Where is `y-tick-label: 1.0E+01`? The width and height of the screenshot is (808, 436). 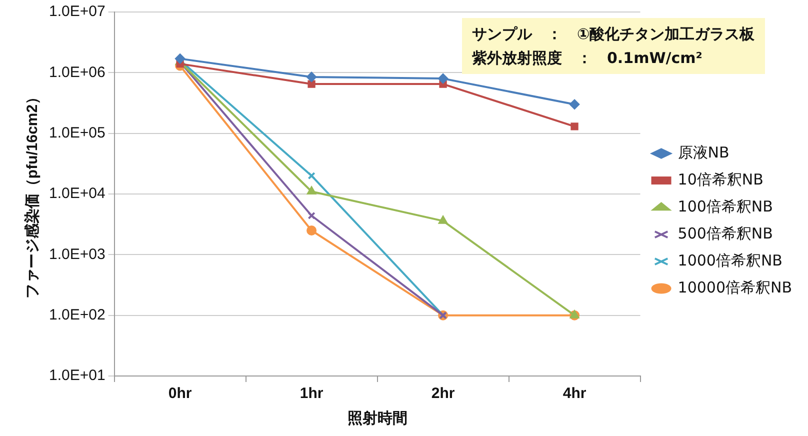
y-tick-label: 1.0E+01 is located at coordinates (77, 375).